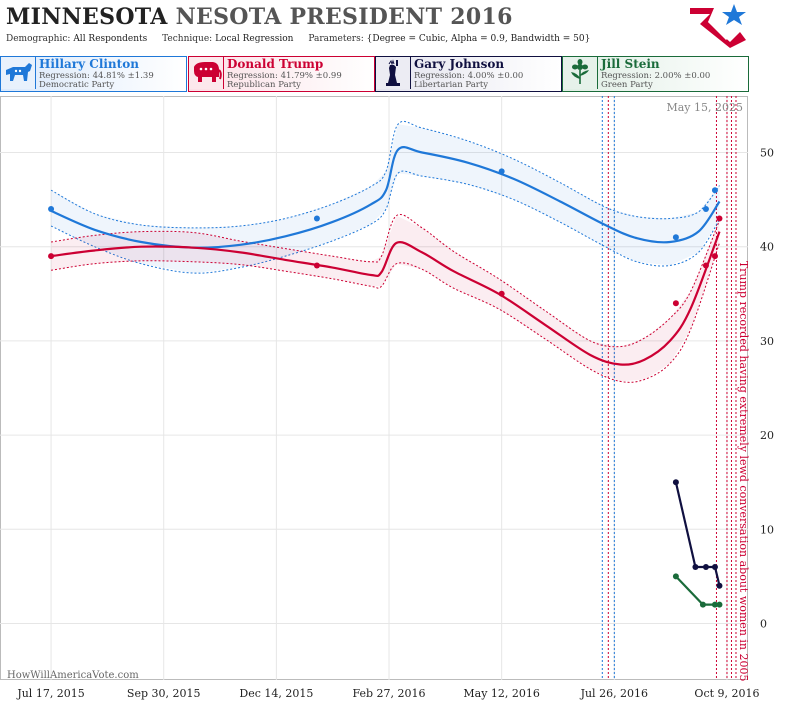 The width and height of the screenshot is (789, 704). What do you see at coordinates (451, 85) in the screenshot?
I see `candidate-party: Libertarian Party` at bounding box center [451, 85].